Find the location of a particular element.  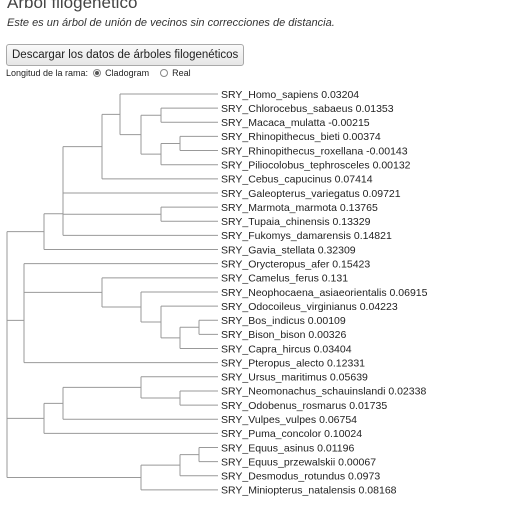

real-radio is located at coordinates (164, 73).